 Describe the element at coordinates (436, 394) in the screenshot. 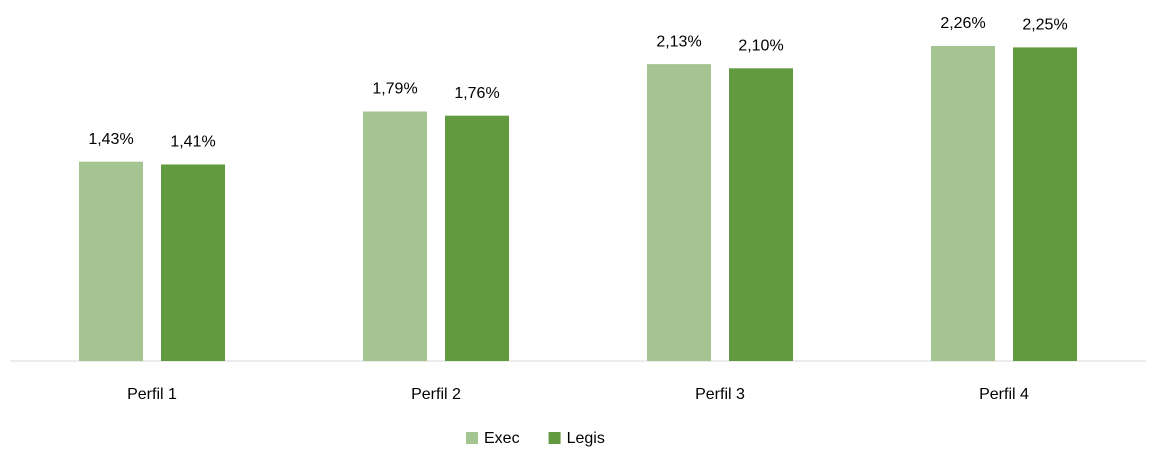

I see `x-tick-label: Perfil 2` at that location.